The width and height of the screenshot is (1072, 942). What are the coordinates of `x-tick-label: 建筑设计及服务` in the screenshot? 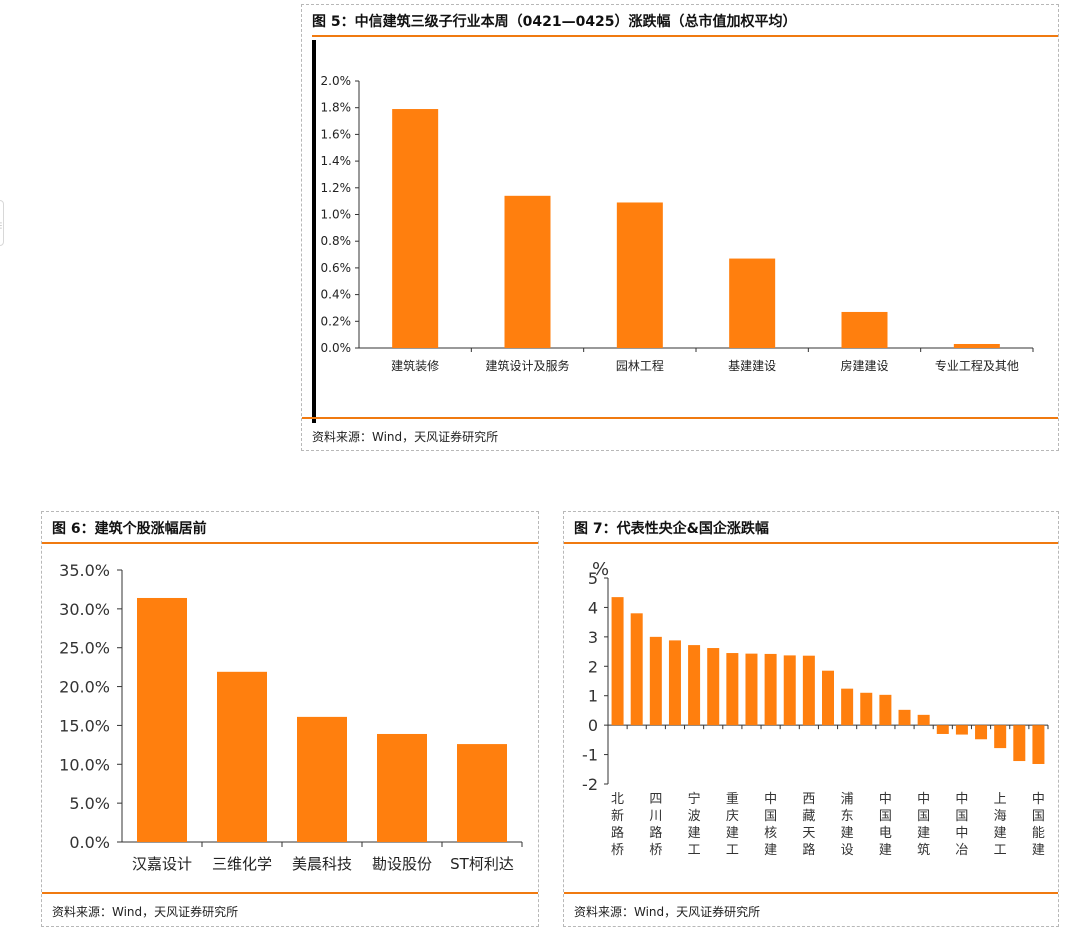 It's located at (527, 365).